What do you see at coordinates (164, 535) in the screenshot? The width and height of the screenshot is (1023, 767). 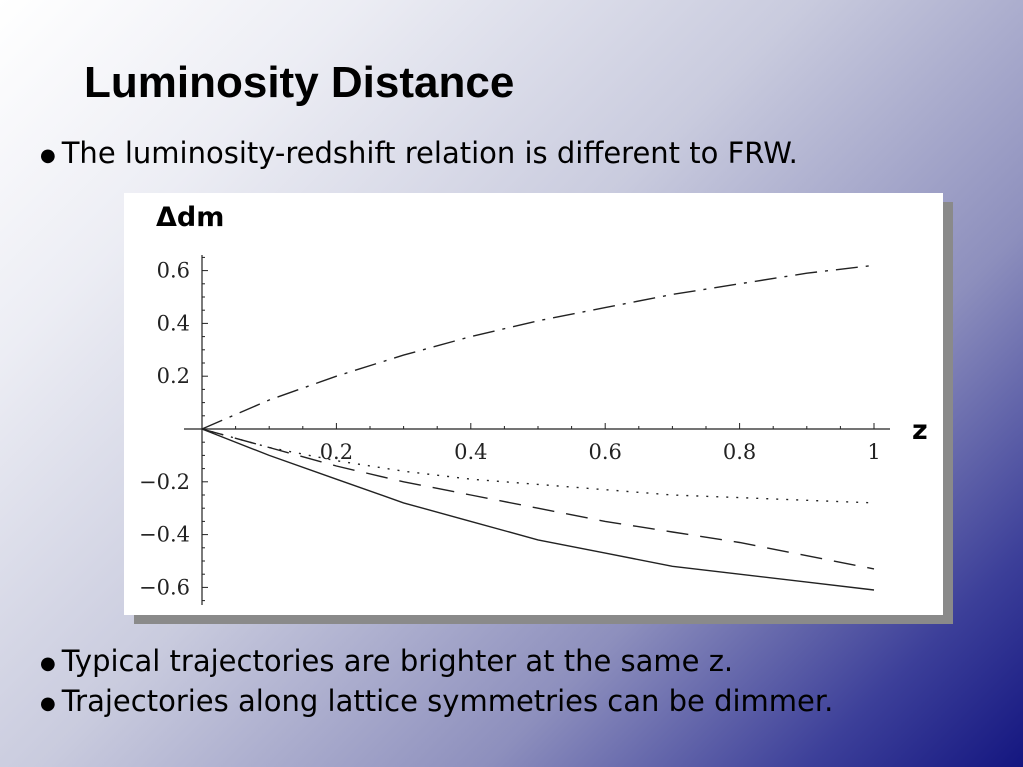 I see `y-tick-label: −0.4` at bounding box center [164, 535].